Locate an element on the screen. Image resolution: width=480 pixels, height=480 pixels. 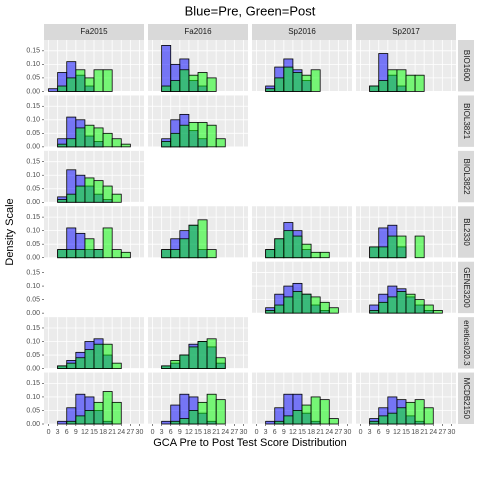
x-tick-label: 15 is located at coordinates (302, 432).